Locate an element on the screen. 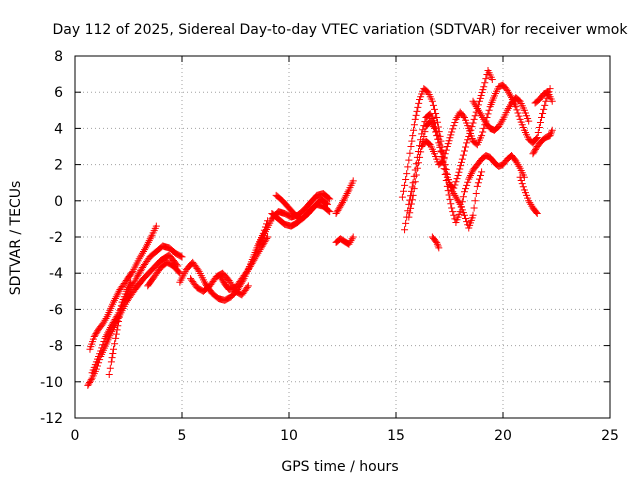 The image size is (640, 480). x-tick-label: 15 is located at coordinates (396, 436).